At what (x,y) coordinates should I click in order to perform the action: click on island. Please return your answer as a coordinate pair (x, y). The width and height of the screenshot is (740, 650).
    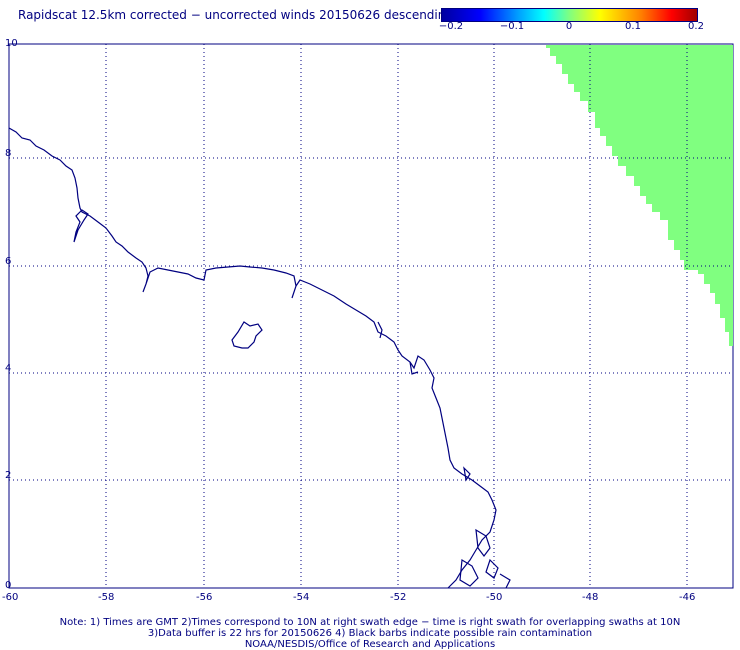
    Looking at the image, I should click on (247, 335).